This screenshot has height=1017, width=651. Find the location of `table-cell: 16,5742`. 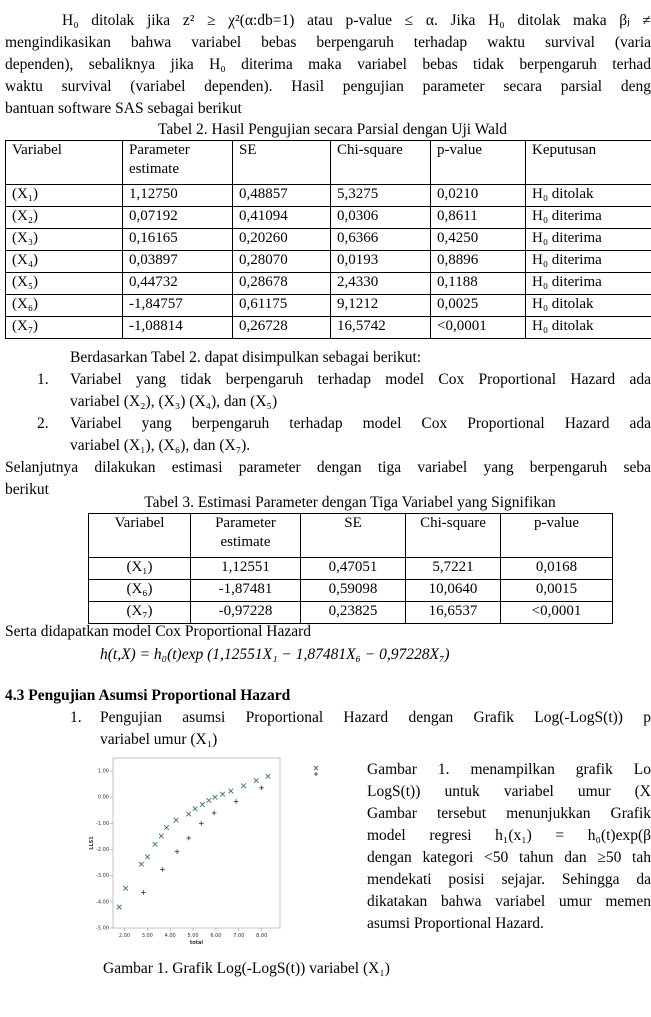

table-cell: 16,5742 is located at coordinates (380, 327).